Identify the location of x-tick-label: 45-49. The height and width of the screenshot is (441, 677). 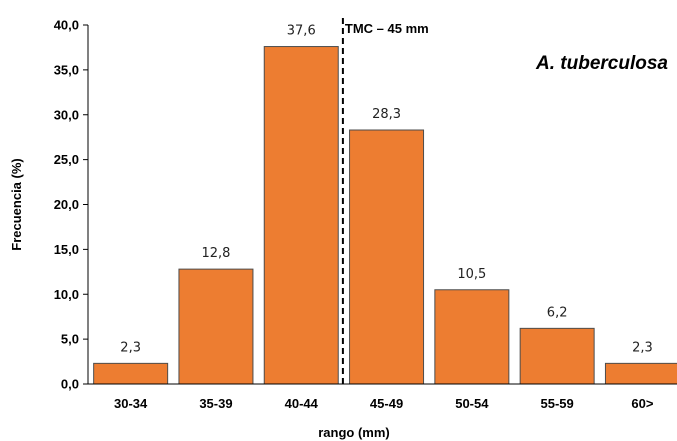
(386, 403).